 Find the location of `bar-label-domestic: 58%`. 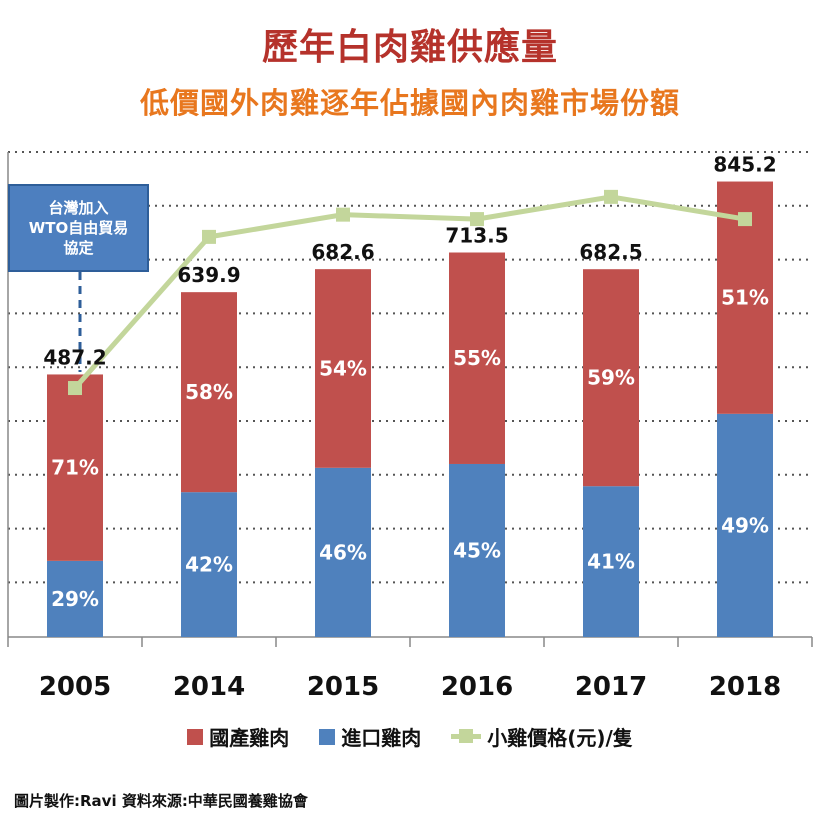

bar-label-domestic: 58% is located at coordinates (209, 392).